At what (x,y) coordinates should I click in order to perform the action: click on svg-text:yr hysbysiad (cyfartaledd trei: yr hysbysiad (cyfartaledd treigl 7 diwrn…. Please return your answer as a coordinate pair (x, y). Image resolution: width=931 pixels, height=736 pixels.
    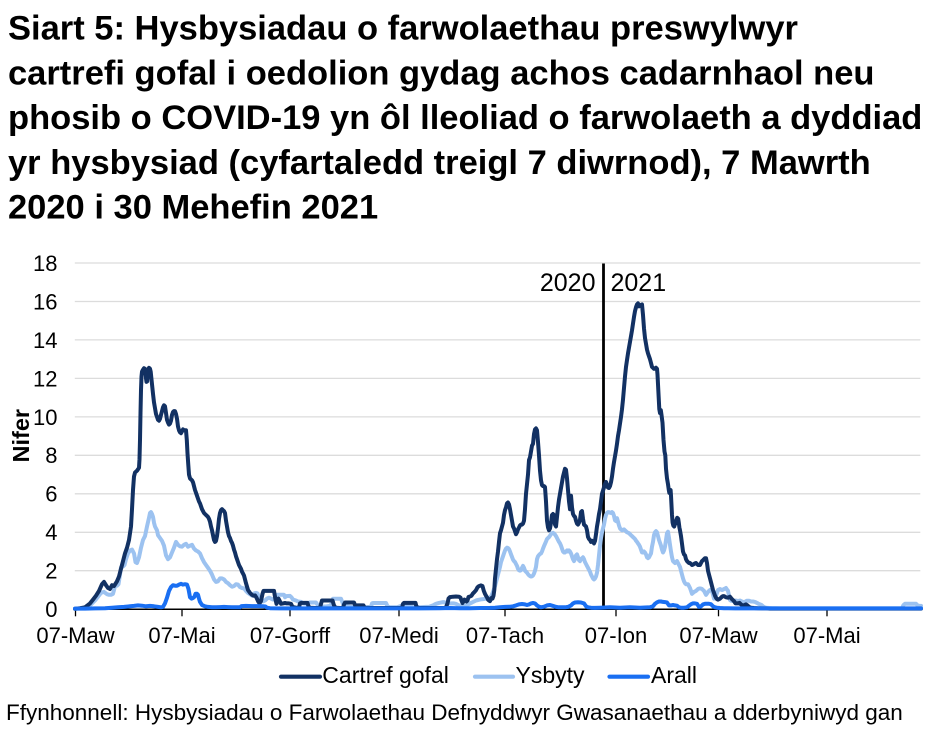
    Looking at the image, I should click on (439, 163).